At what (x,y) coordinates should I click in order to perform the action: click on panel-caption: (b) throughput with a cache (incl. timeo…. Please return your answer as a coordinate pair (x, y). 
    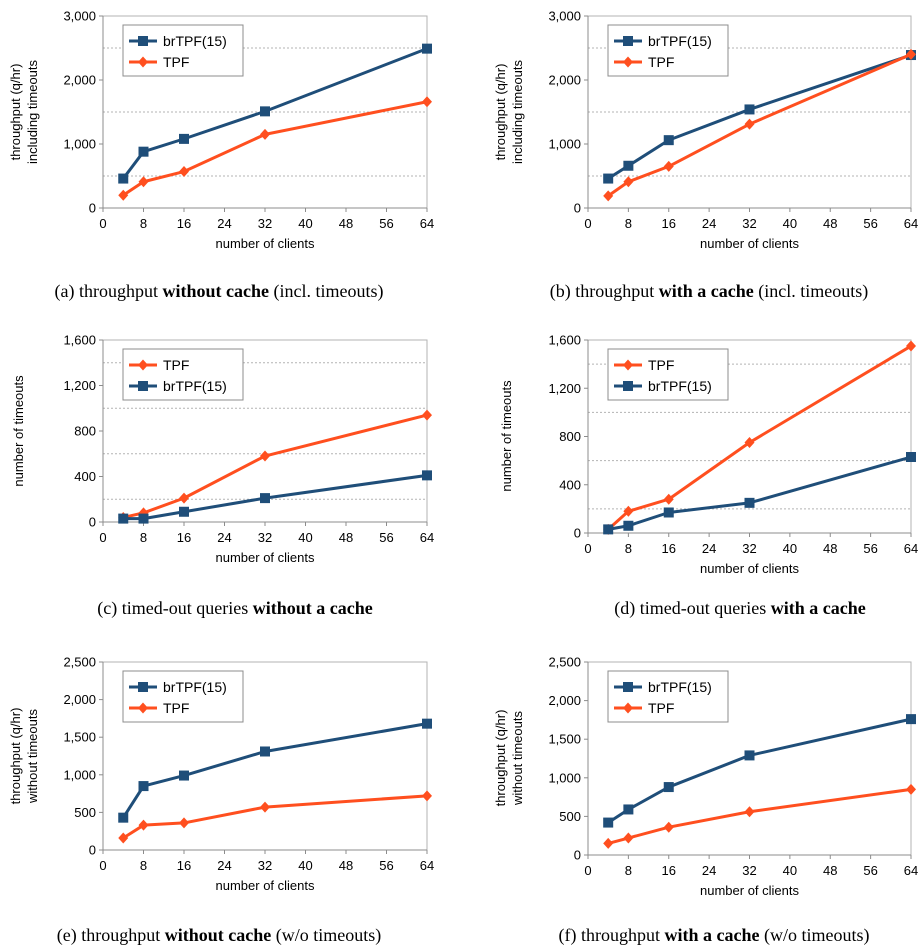
    Looking at the image, I should click on (709, 291).